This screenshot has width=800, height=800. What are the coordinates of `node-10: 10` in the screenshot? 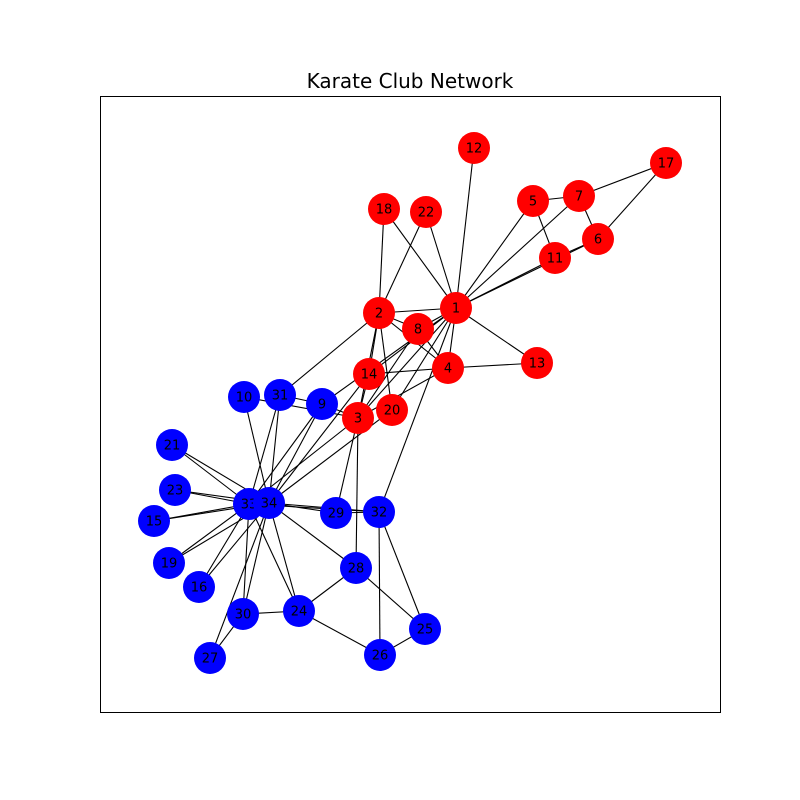 It's located at (244, 397).